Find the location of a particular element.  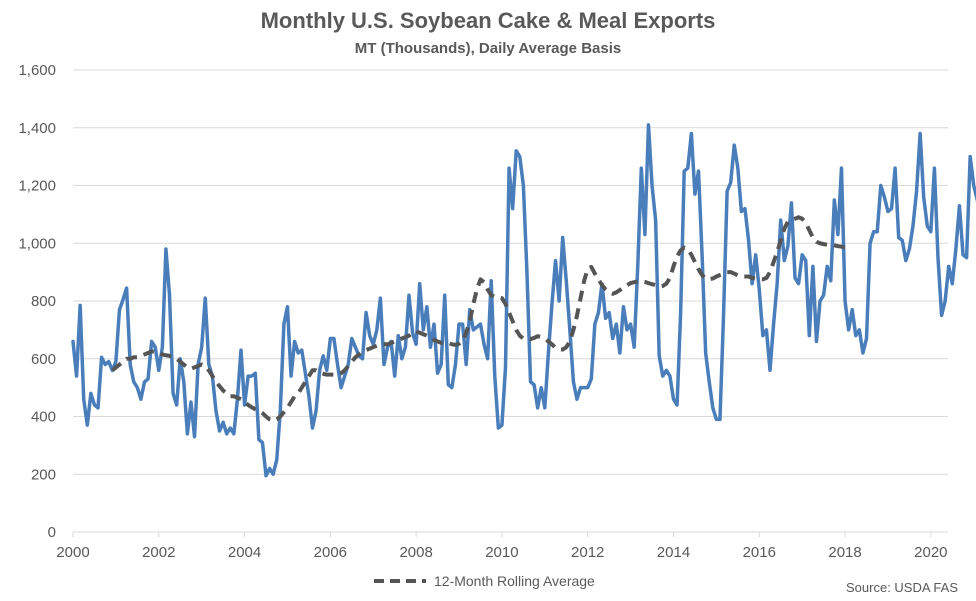

y-tick-label: 1,600 is located at coordinates (37, 70).